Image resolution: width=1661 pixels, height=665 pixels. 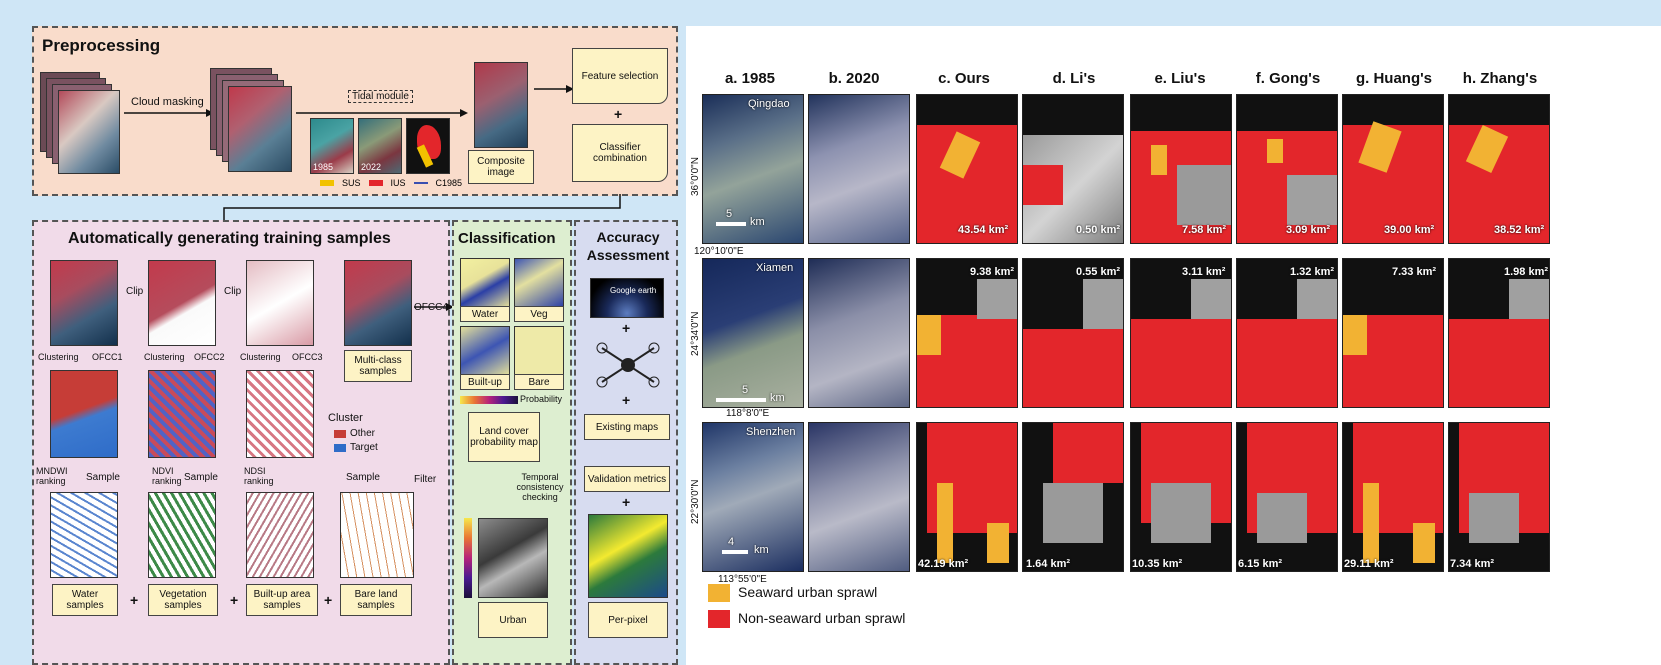 What do you see at coordinates (539, 382) in the screenshot?
I see `bare-label: Bare` at bounding box center [539, 382].